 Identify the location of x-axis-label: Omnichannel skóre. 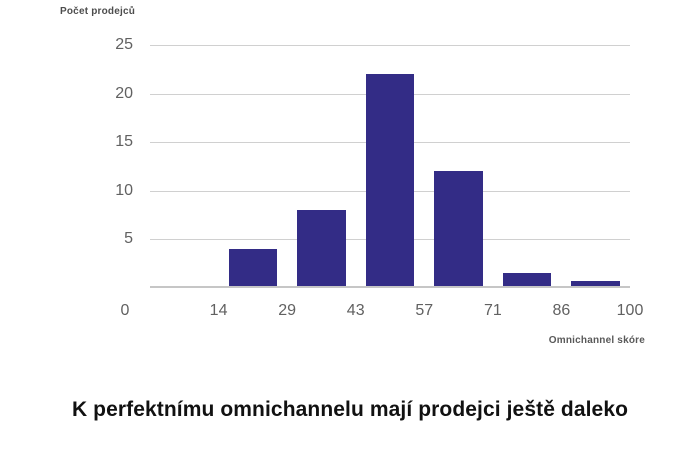
(596, 340).